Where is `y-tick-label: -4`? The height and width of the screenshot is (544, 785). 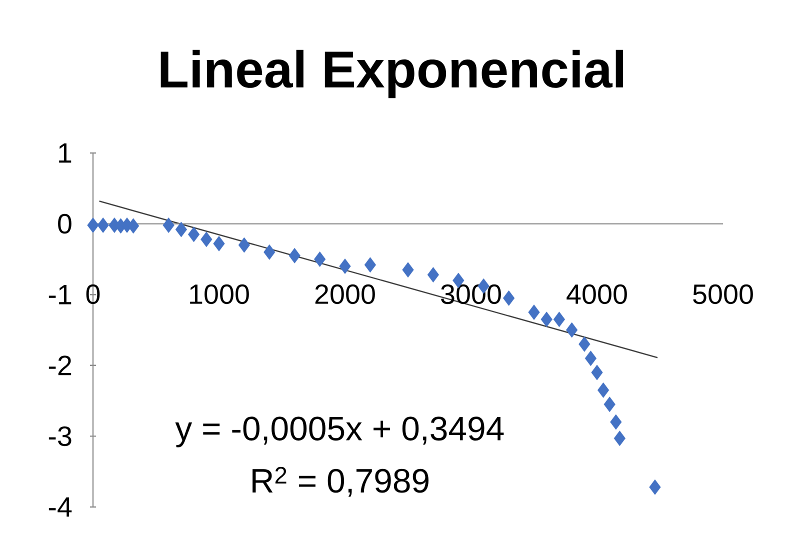
y-tick-label: -4 is located at coordinates (60, 507).